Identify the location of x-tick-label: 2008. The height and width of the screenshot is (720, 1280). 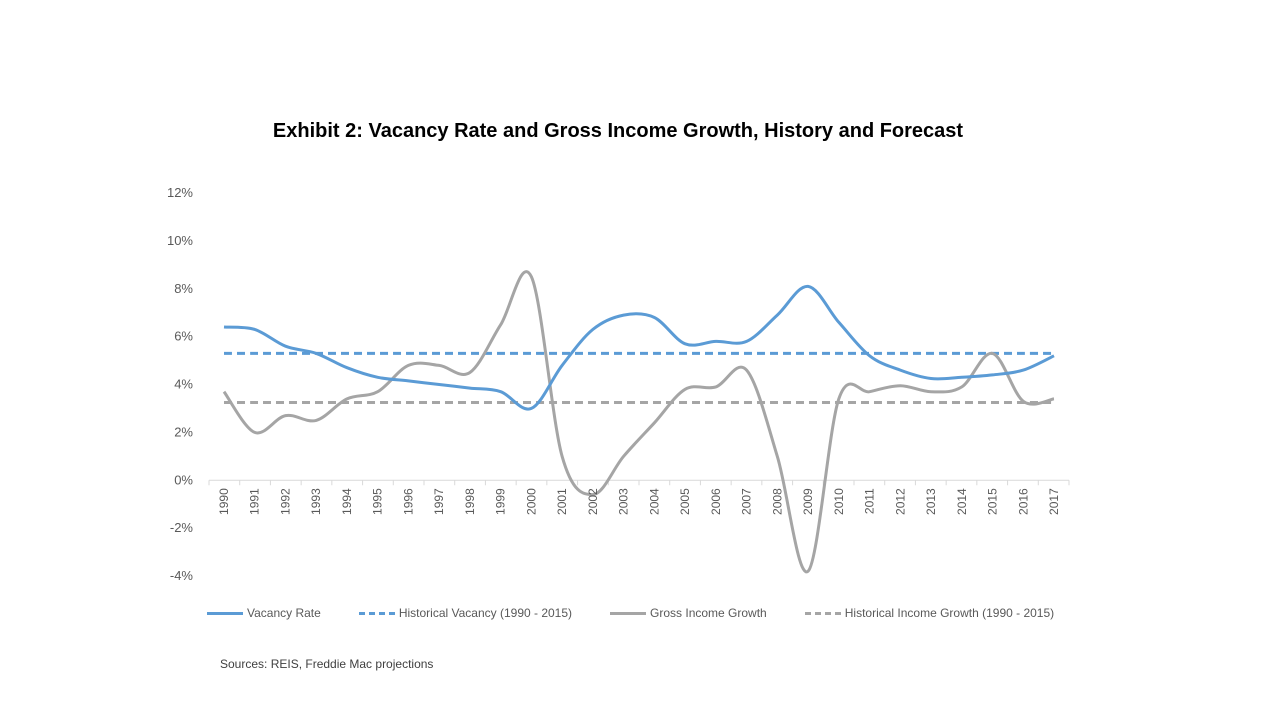
(777, 501).